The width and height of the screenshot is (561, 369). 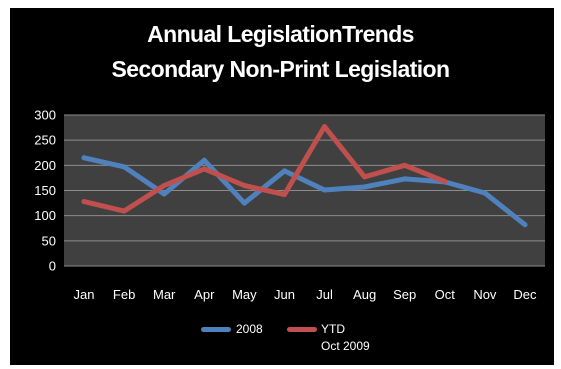 I want to click on data-point-ytd-jun, so click(x=284, y=195).